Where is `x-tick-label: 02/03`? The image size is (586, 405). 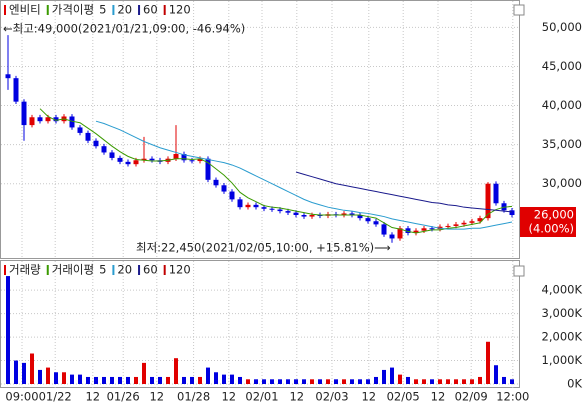
x-tick-label: 02/03 is located at coordinates (331, 397).